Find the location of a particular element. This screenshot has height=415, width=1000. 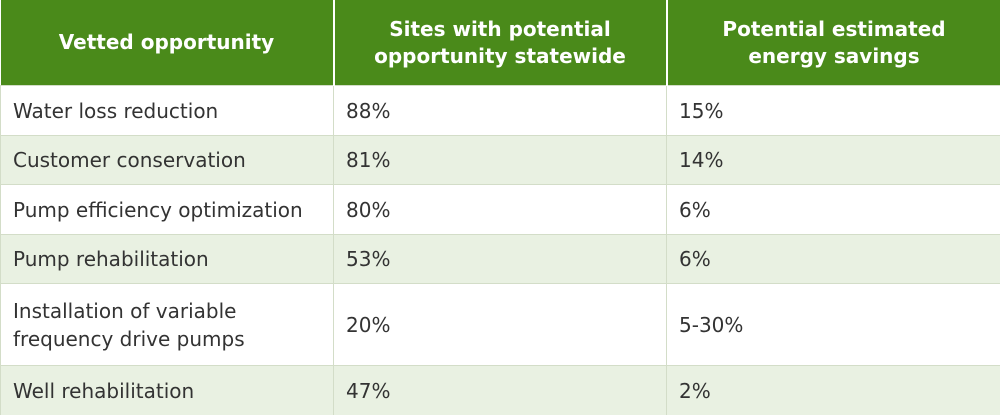

table-cell: 5-30% is located at coordinates (833, 324).